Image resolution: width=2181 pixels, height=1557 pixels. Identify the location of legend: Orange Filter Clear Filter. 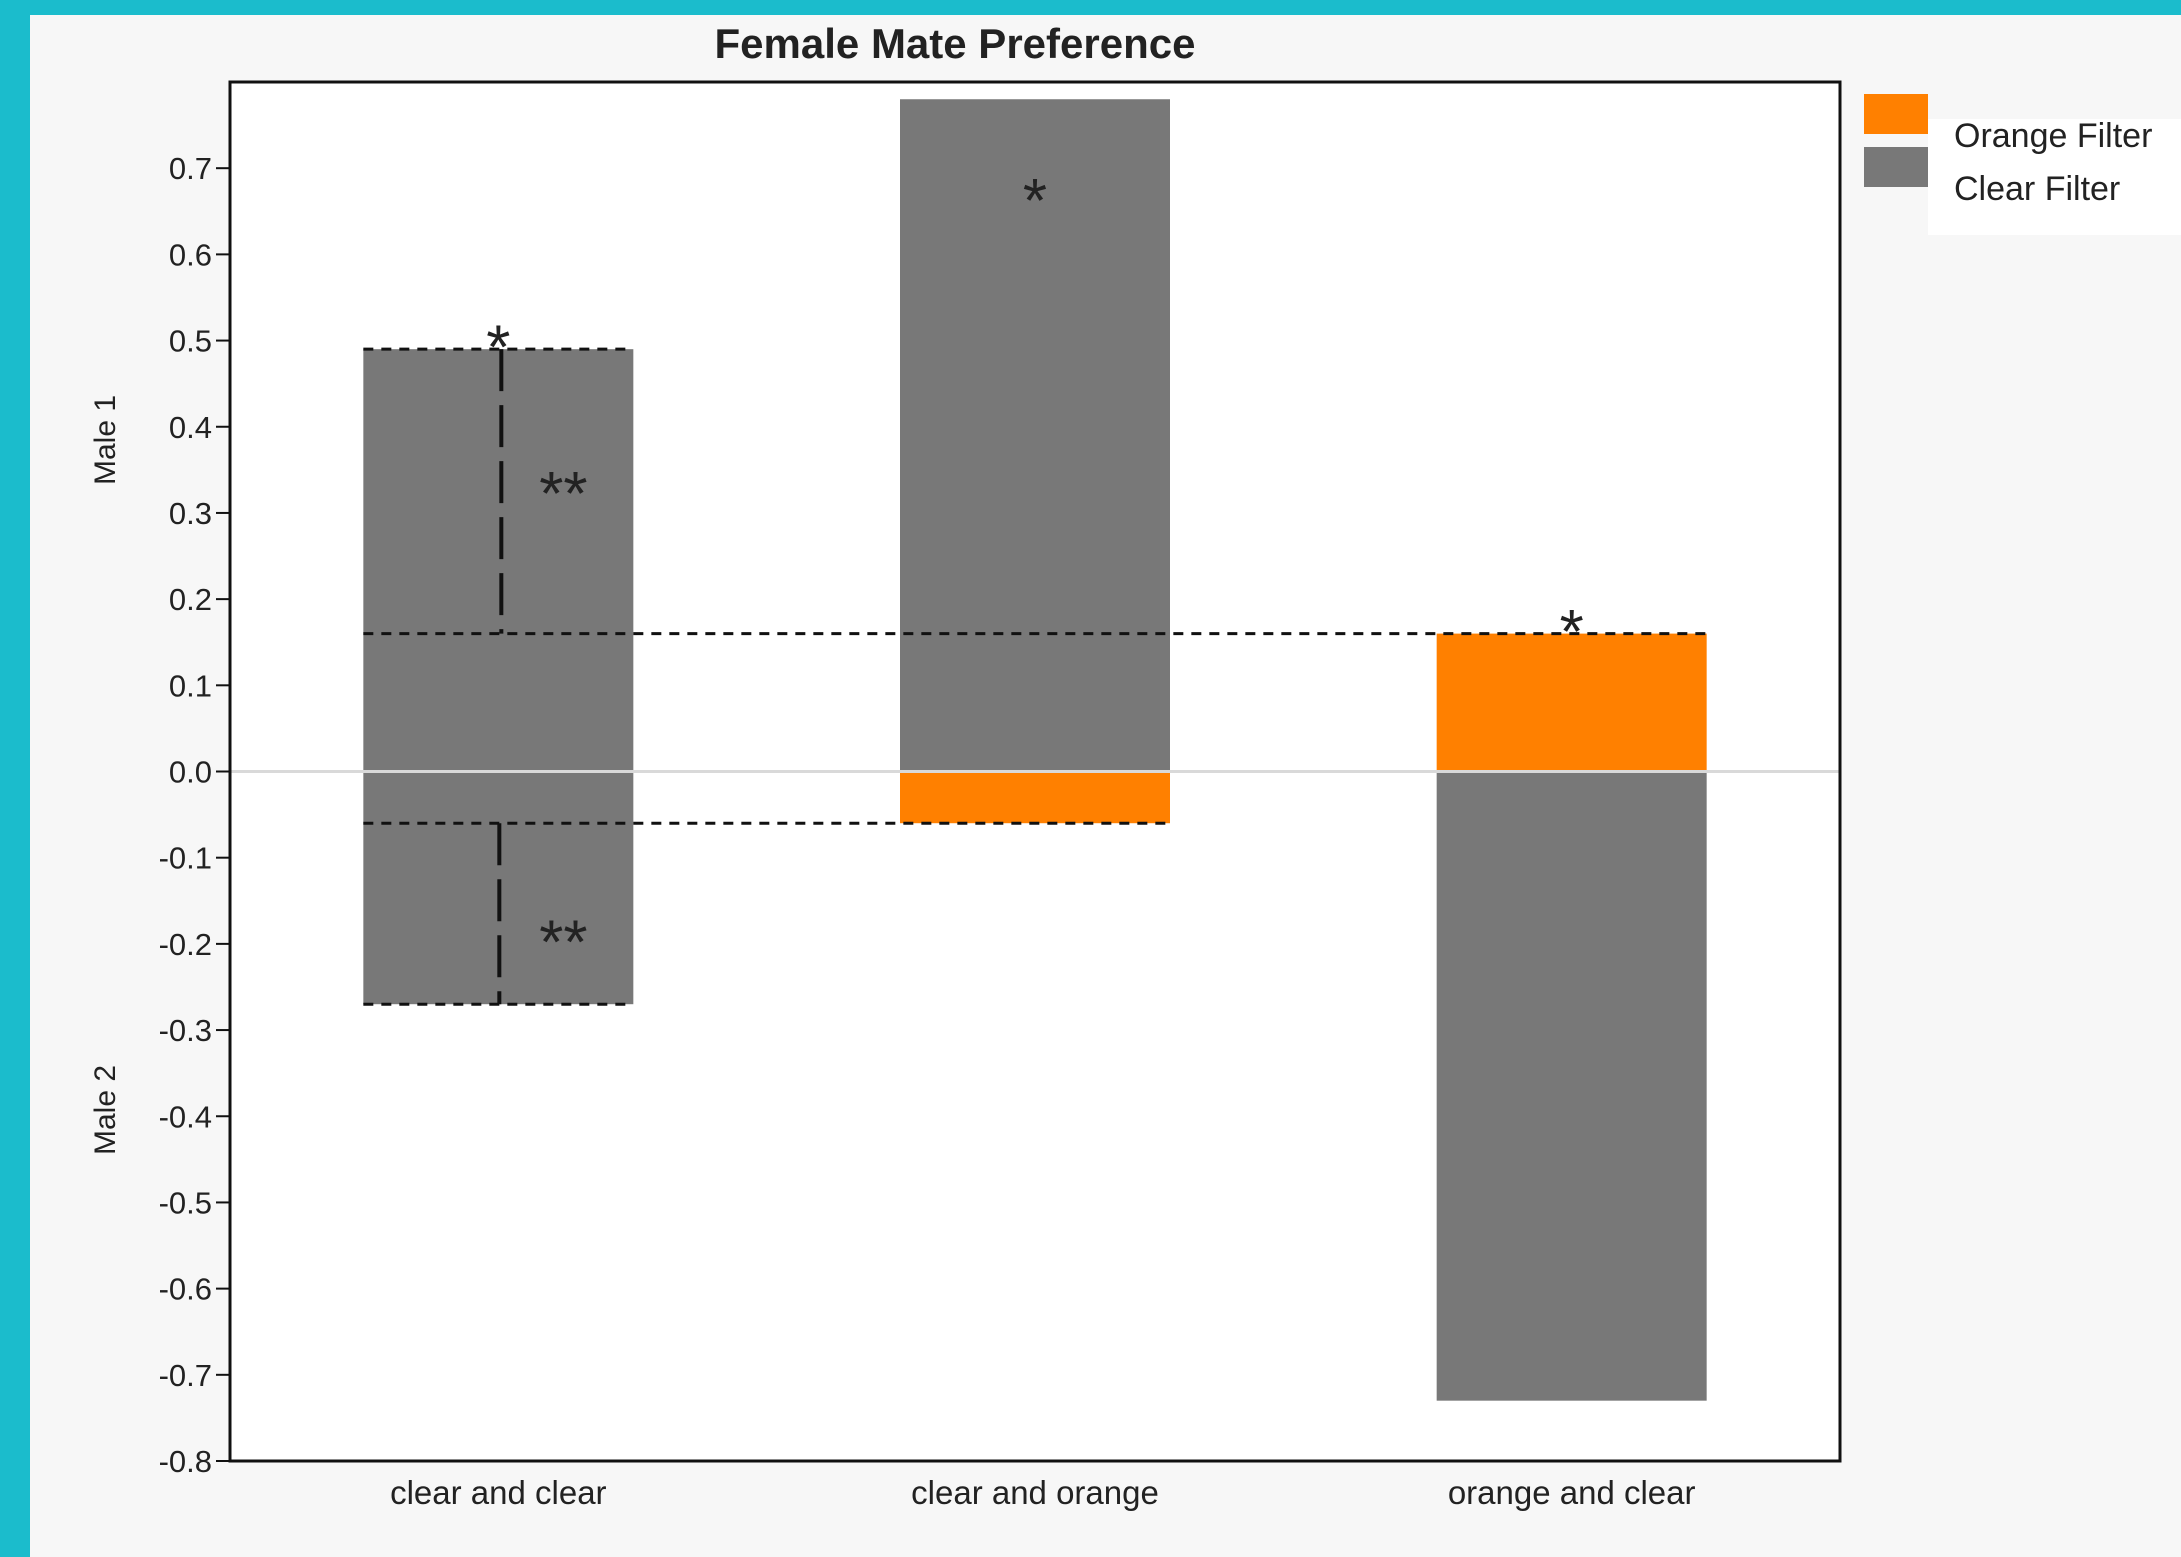
(2022, 164).